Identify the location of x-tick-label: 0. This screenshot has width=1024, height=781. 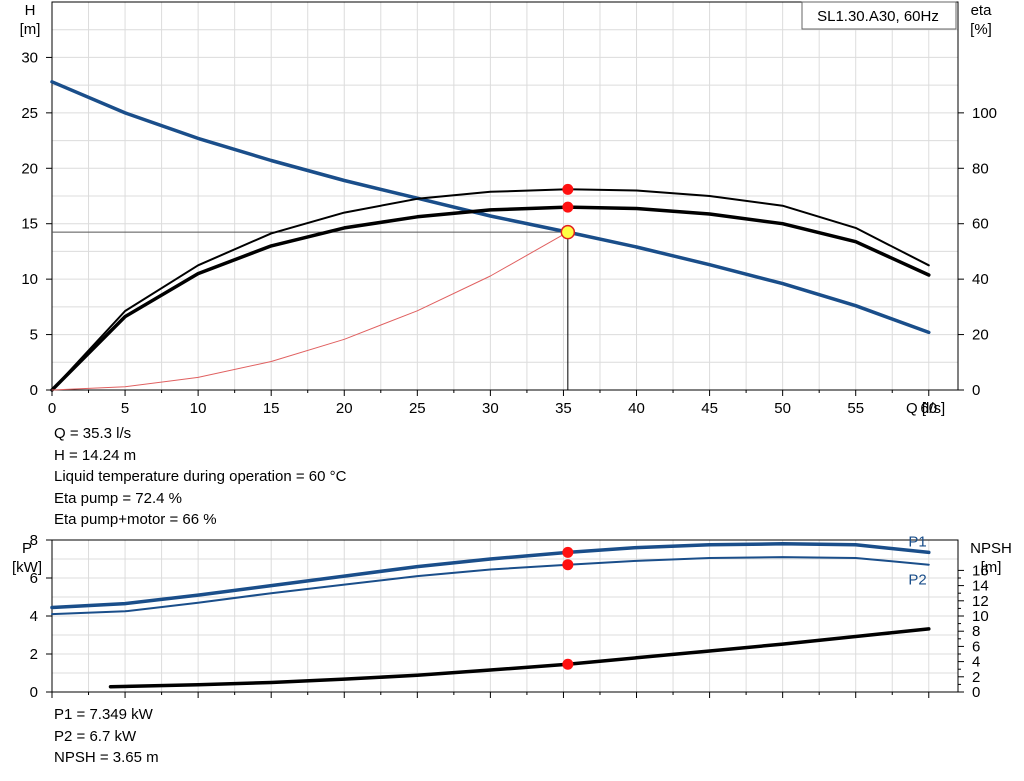
(52, 408).